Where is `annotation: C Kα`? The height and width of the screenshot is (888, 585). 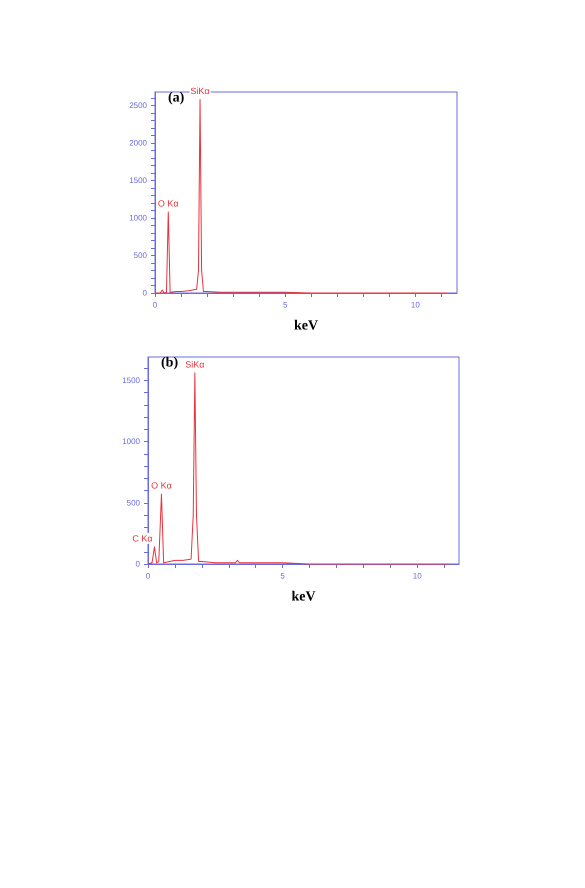
annotation: C Kα is located at coordinates (142, 538).